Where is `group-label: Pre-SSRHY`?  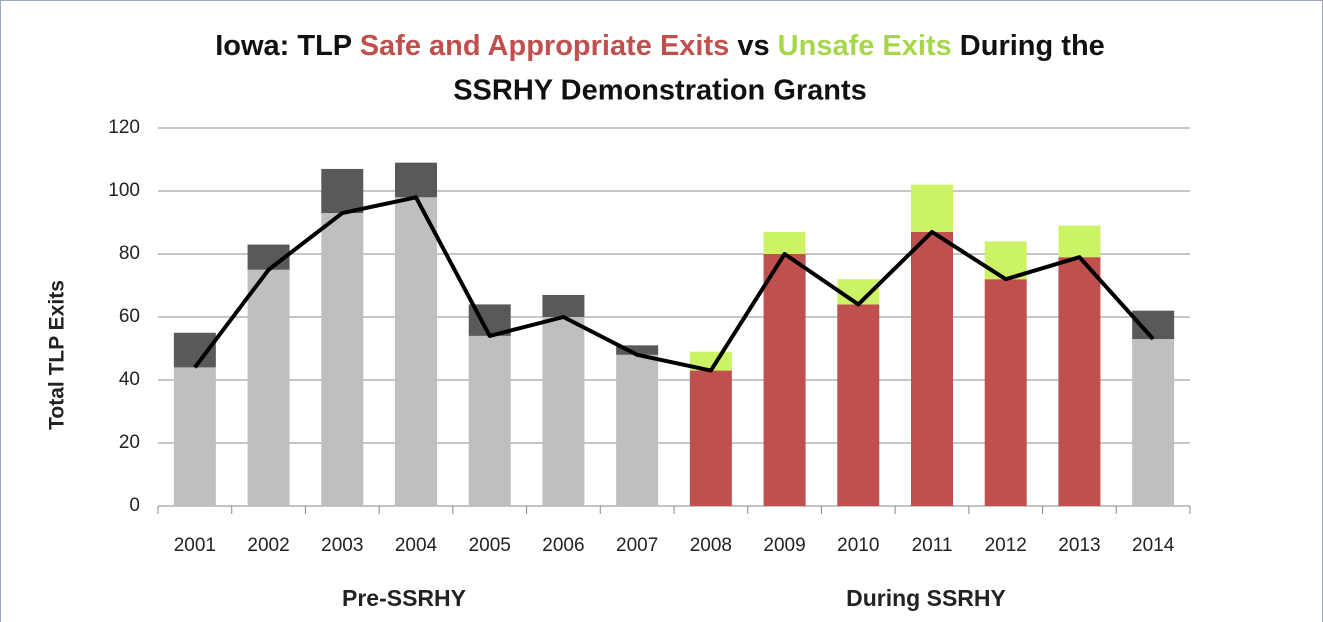
group-label: Pre-SSRHY is located at coordinates (404, 598).